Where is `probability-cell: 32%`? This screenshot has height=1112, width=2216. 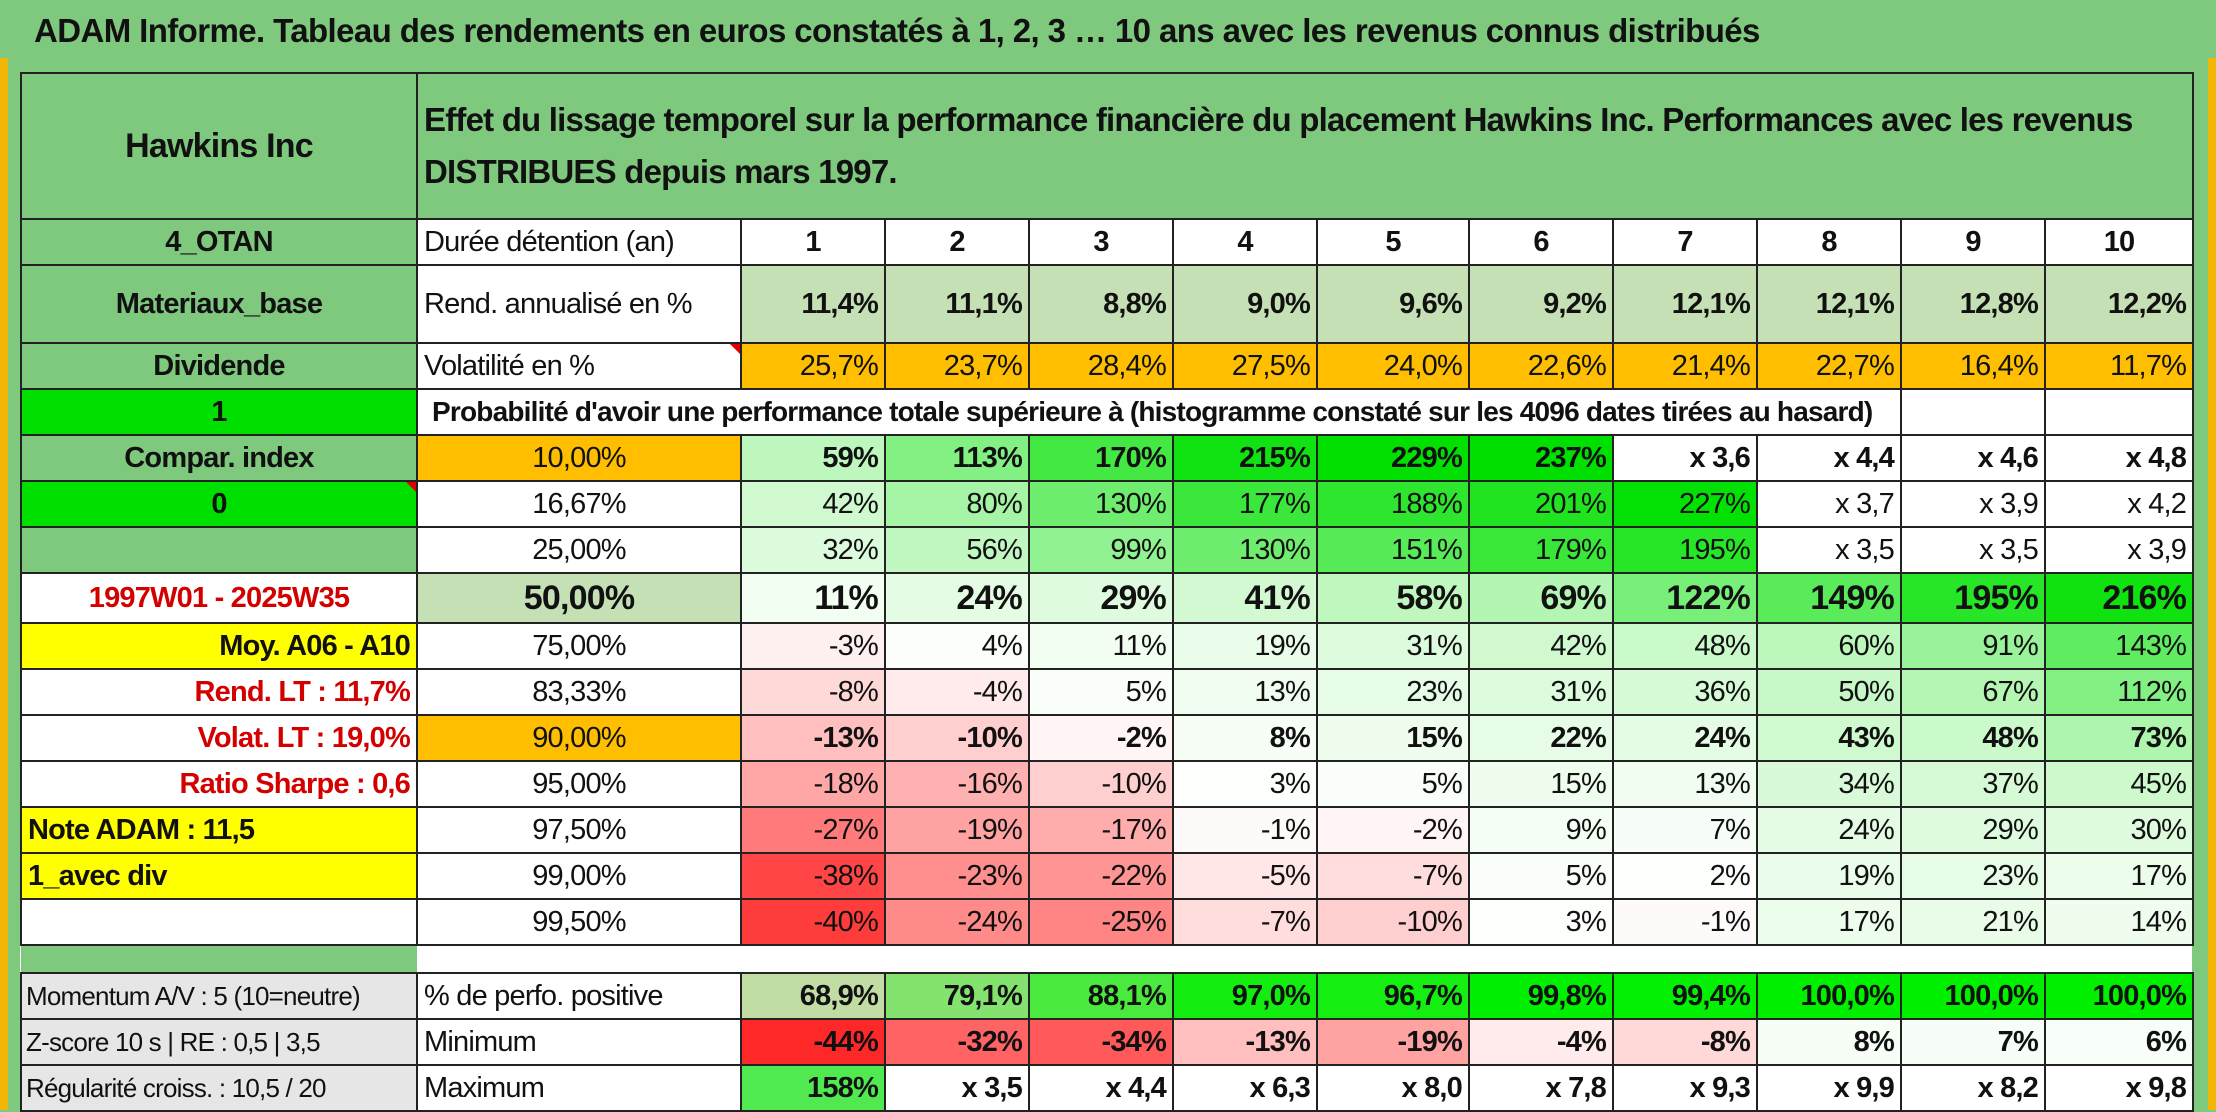
probability-cell: 32% is located at coordinates (813, 550).